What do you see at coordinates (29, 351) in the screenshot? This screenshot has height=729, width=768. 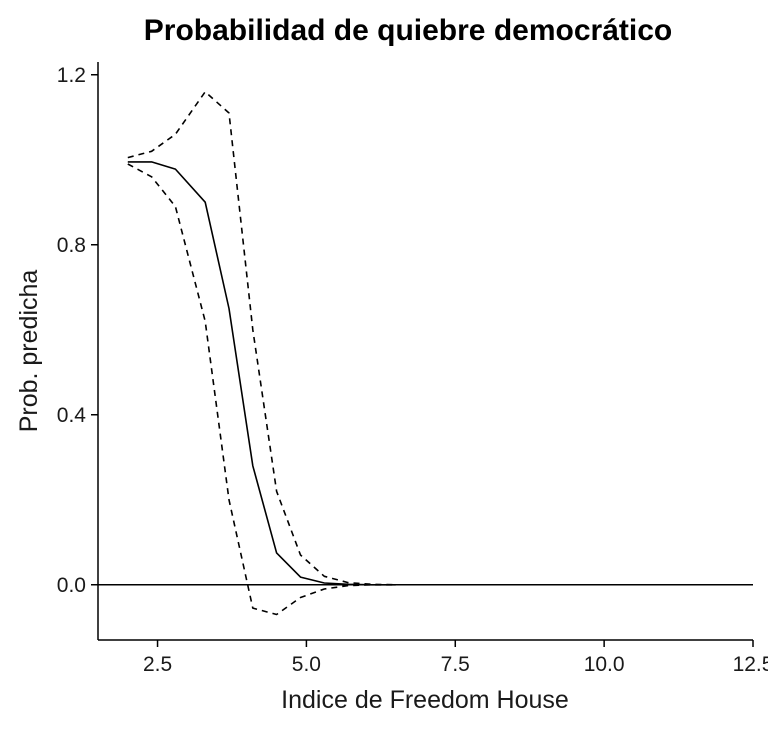 I see `y-axis-label: Prob. predicha` at bounding box center [29, 351].